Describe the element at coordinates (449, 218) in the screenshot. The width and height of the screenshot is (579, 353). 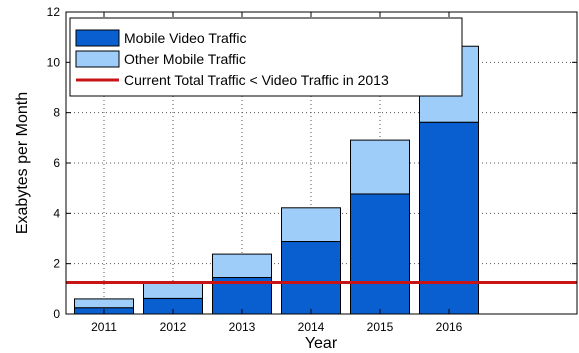
I see `bar-mobile-video-2016` at that location.